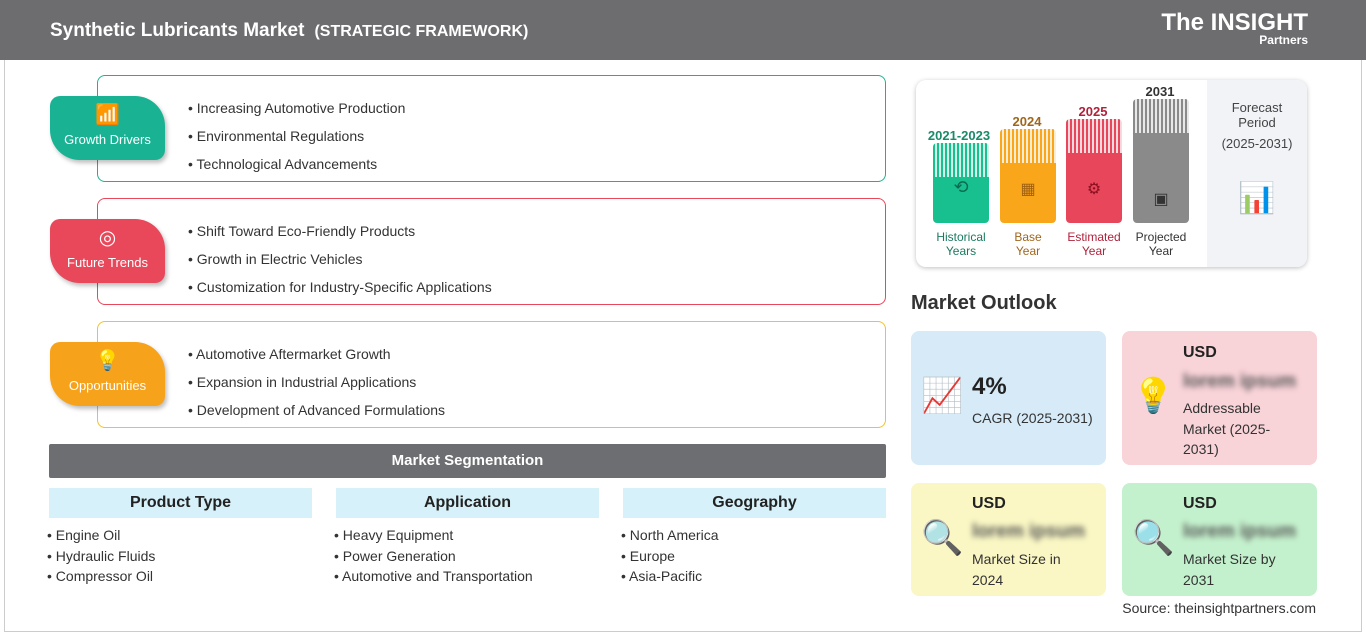 This screenshot has height=635, width=1366. I want to click on bar-label-line: Historical, so click(961, 237).